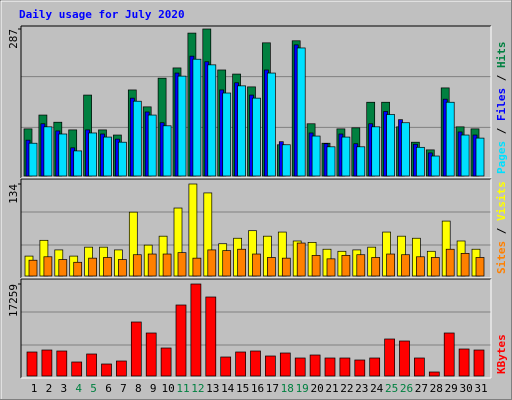 The height and width of the screenshot is (400, 512). What do you see at coordinates (212, 388) in the screenshot?
I see `x-tick-label: 13` at bounding box center [212, 388].